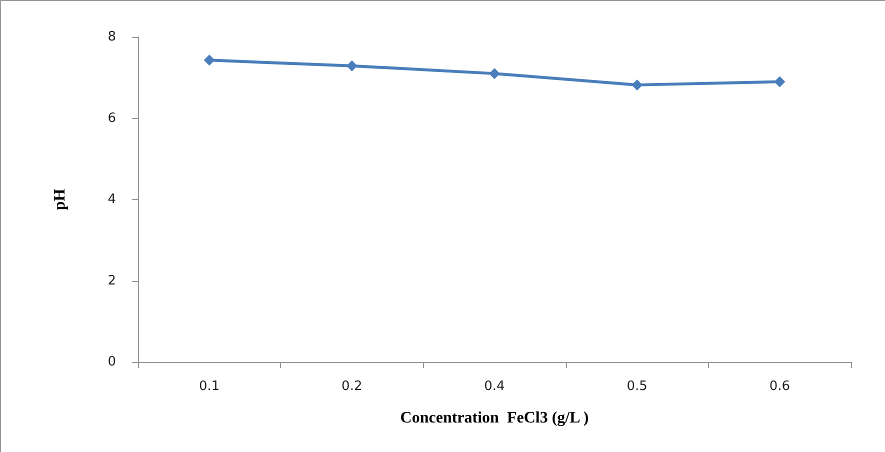 The height and width of the screenshot is (452, 885). Describe the element at coordinates (112, 362) in the screenshot. I see `y-tick-label: 0` at that location.